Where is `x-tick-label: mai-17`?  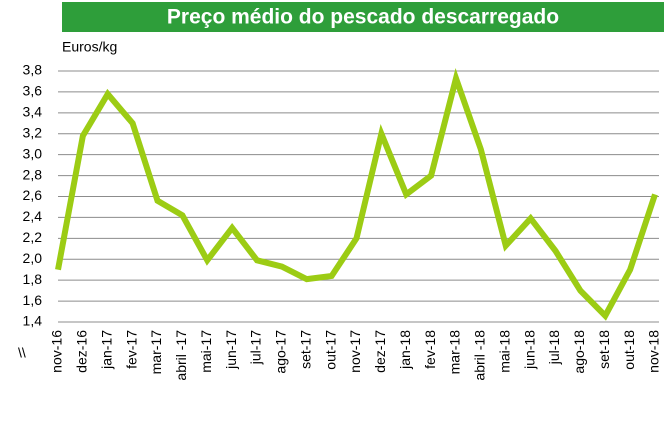
x-tick-label: mai-17 is located at coordinates (206, 351).